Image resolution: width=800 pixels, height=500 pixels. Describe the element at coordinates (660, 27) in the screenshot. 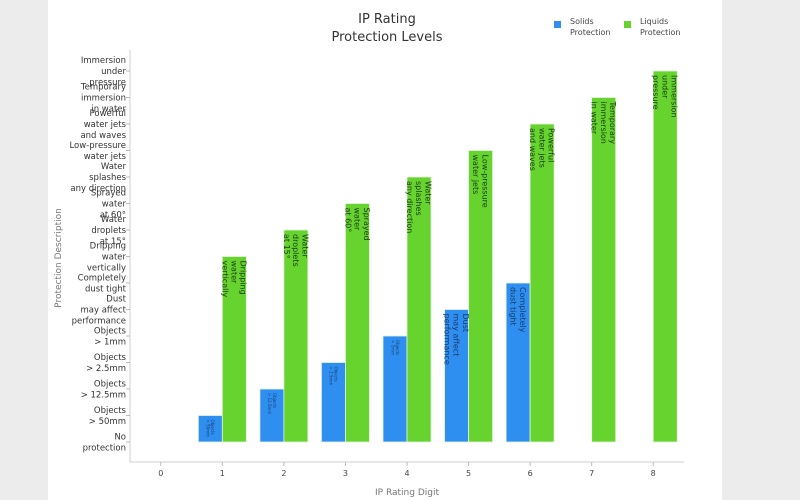

I see `legend-entry-label: Liquids Protection` at that location.